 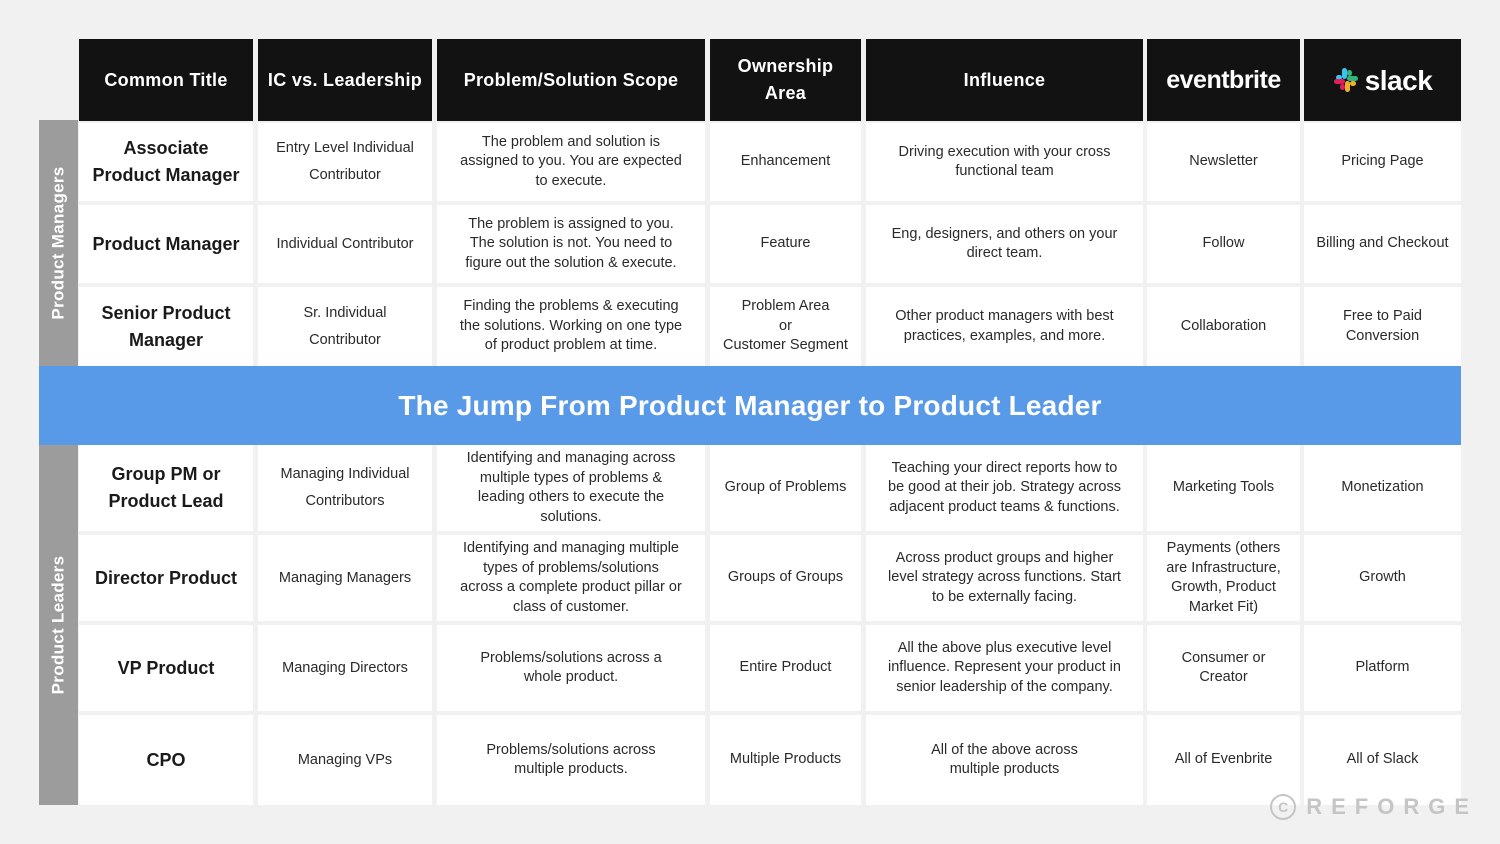 What do you see at coordinates (1004, 769) in the screenshot?
I see `table-cell-line: multiple products` at bounding box center [1004, 769].